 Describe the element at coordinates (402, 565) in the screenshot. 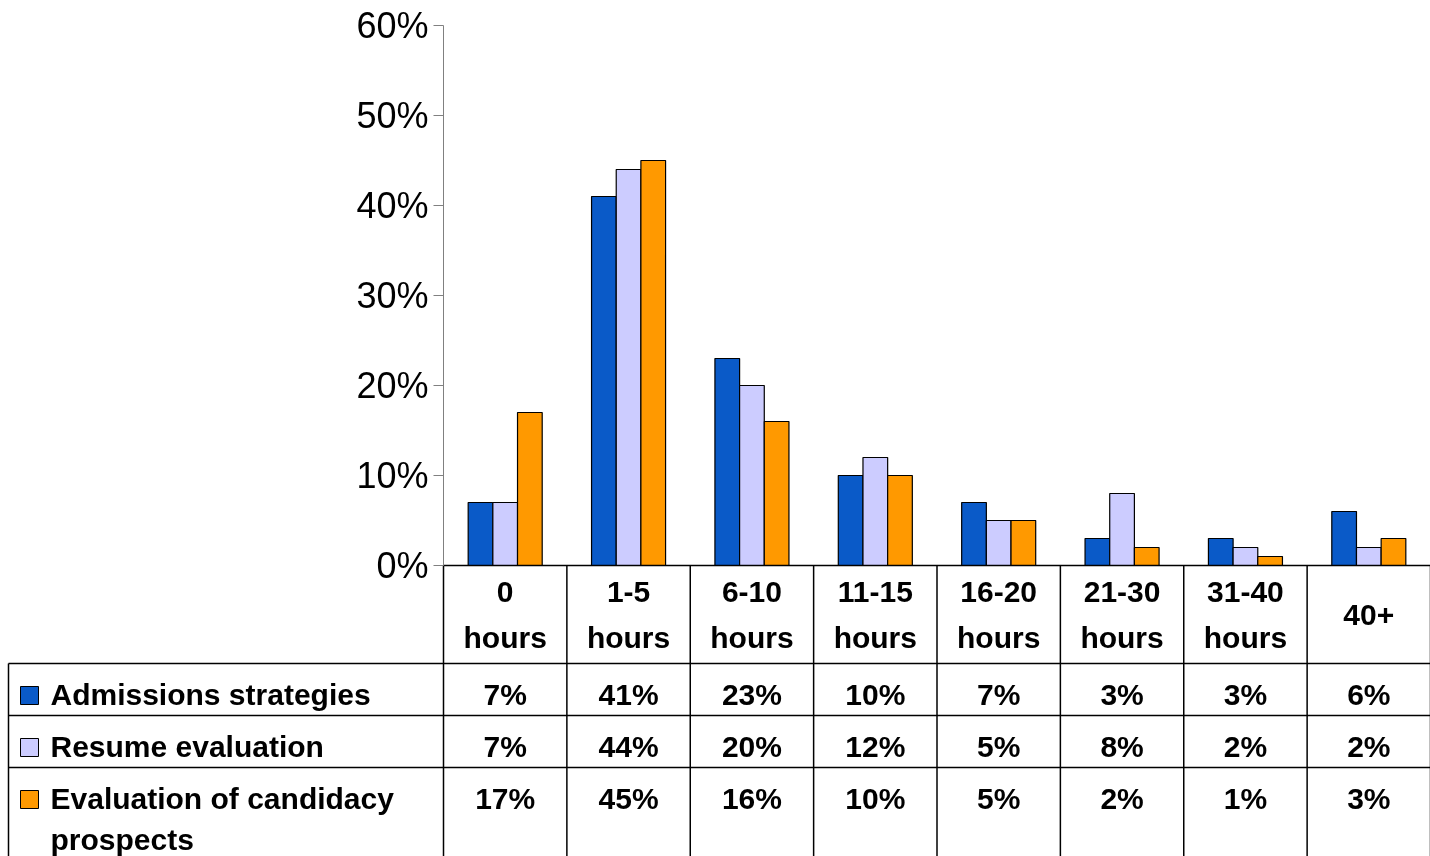

I see `y-tick-label: 0%` at that location.